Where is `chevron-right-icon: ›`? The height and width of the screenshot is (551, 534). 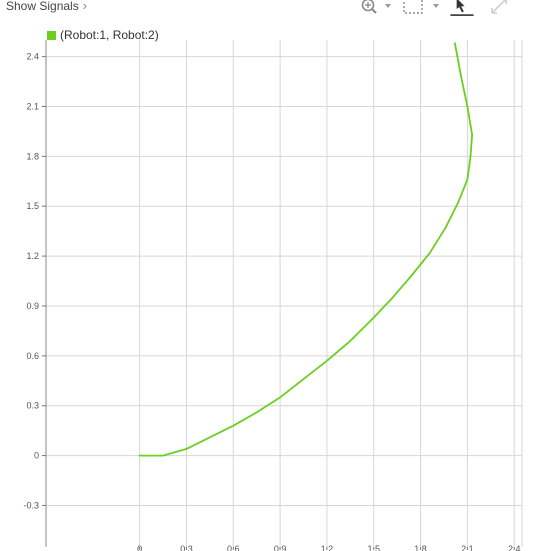 chevron-right-icon: › is located at coordinates (85, 6).